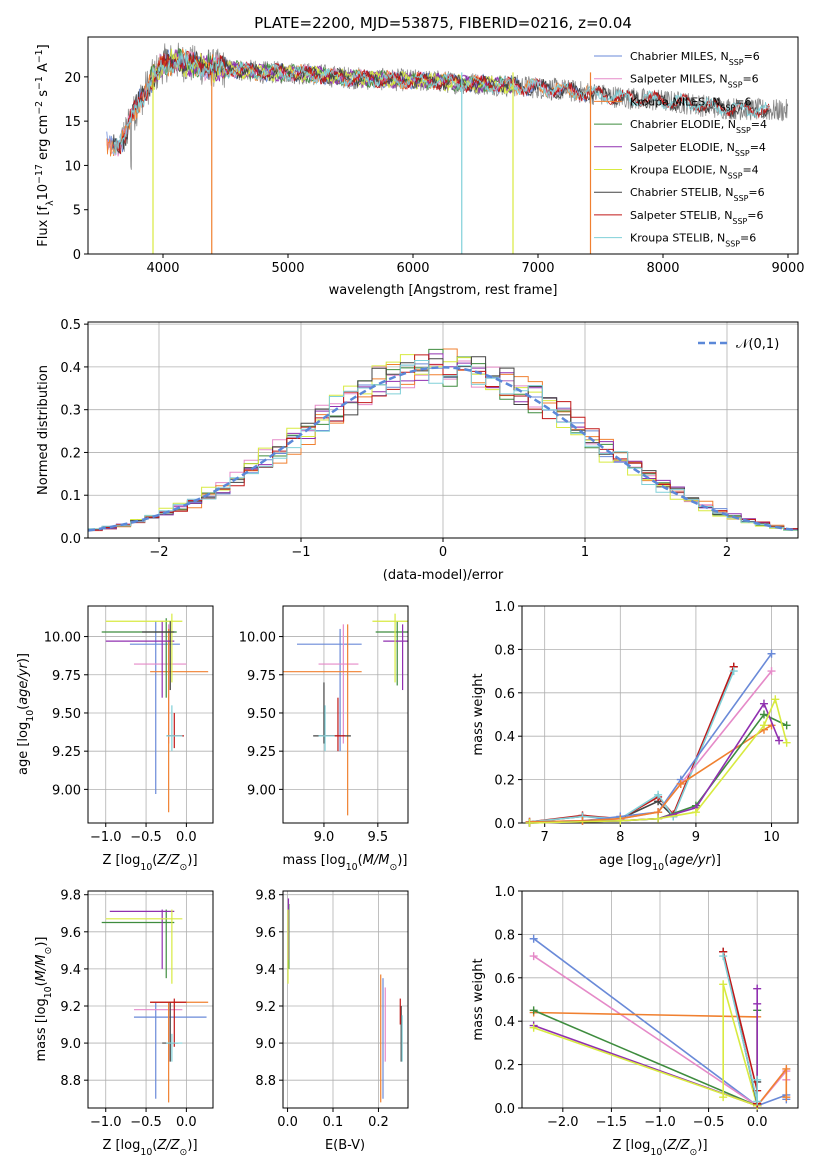 The width and height of the screenshot is (819, 1170). Describe the element at coordinates (585, 552) in the screenshot. I see `x-tick-label: 1` at that location.